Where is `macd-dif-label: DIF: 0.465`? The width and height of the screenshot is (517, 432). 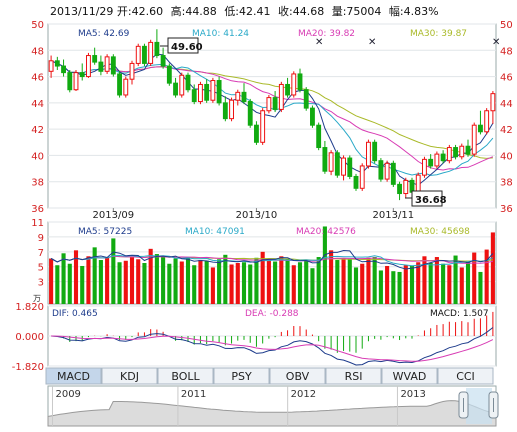
macd-dif-label: DIF: 0.465 is located at coordinates (75, 314).